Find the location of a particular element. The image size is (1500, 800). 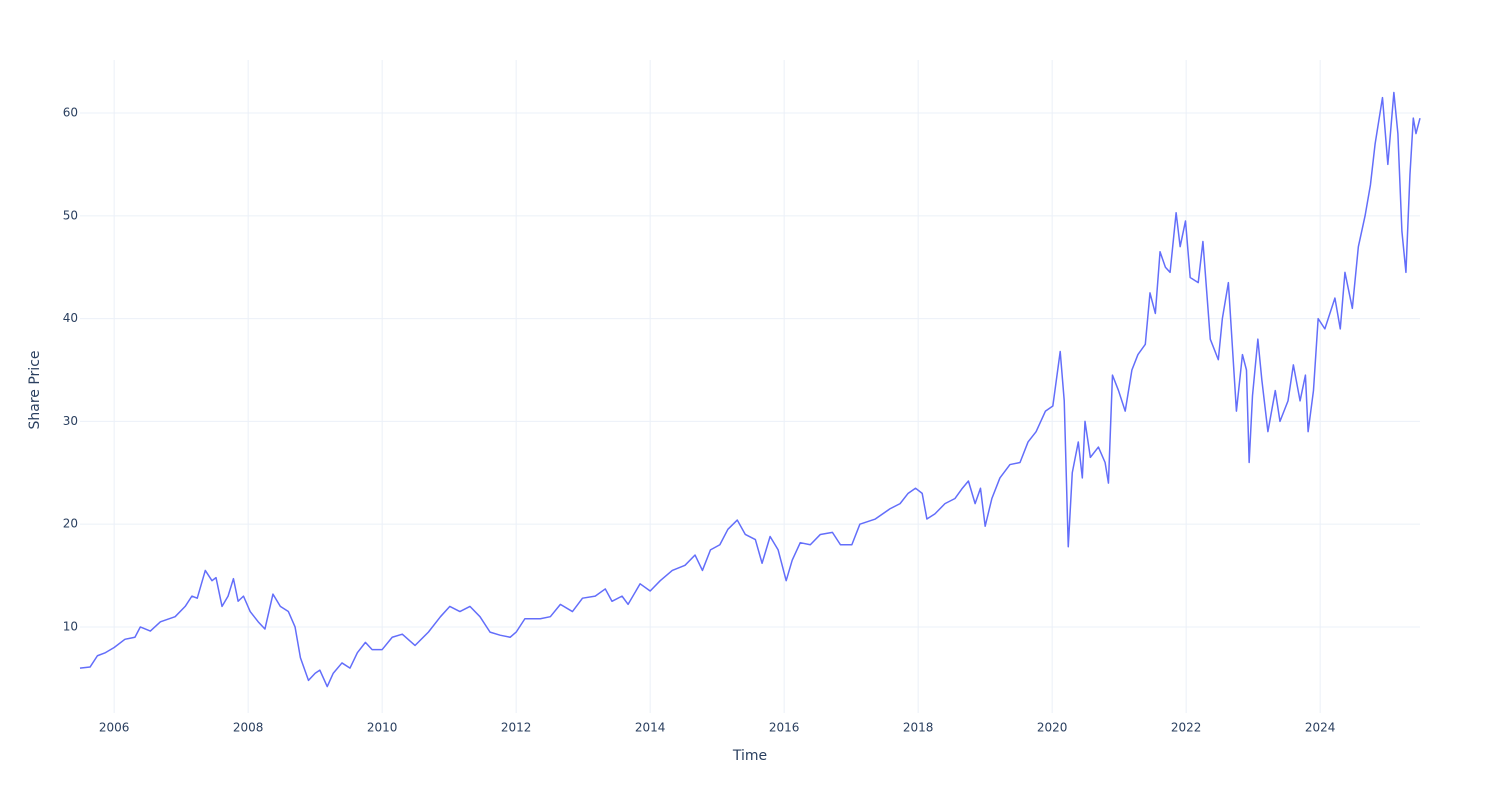

y-tick-label: 30 is located at coordinates (70, 421).